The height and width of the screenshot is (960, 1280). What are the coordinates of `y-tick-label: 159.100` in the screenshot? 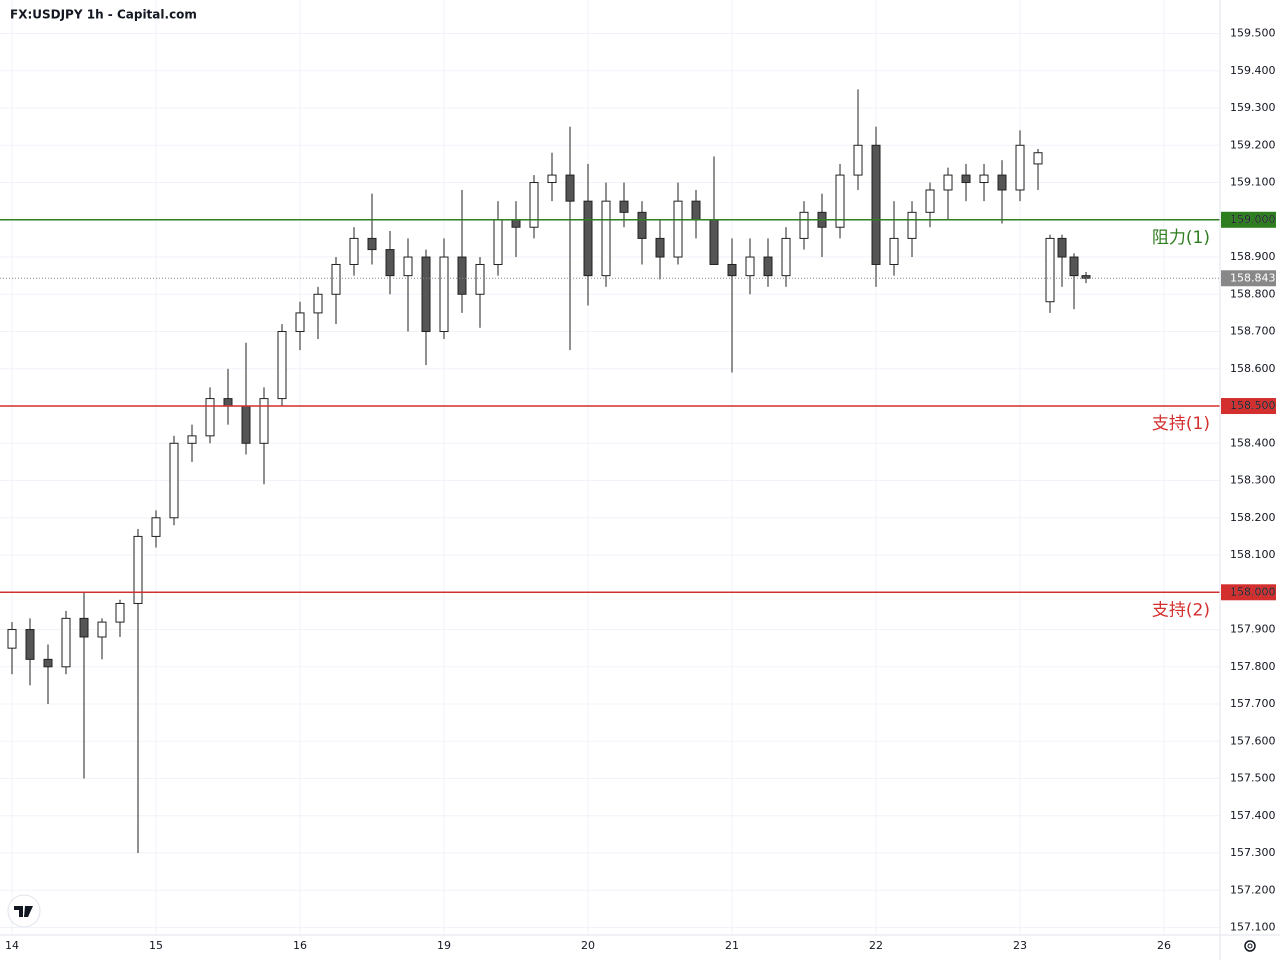 It's located at (1253, 182).